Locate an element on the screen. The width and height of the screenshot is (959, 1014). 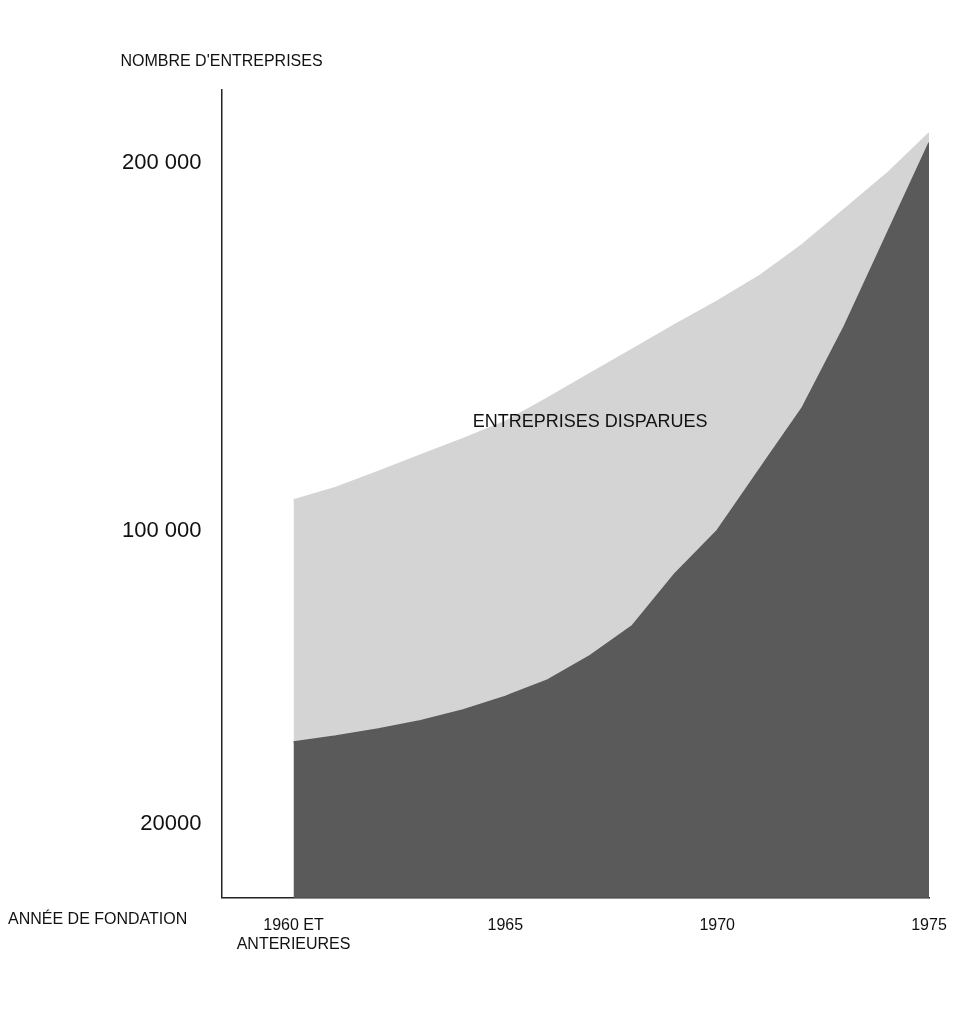
y-tick-label: 20000 is located at coordinates (171, 823).